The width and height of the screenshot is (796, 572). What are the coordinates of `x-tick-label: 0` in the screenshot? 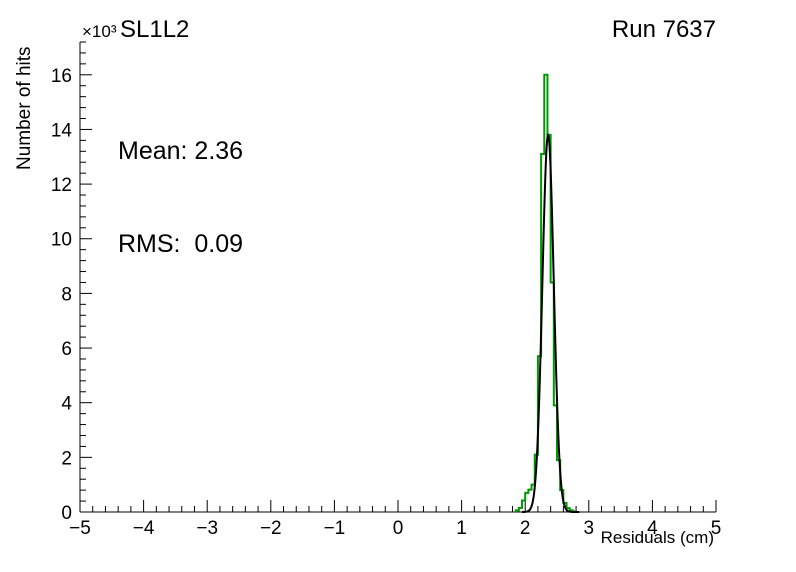 It's located at (398, 528).